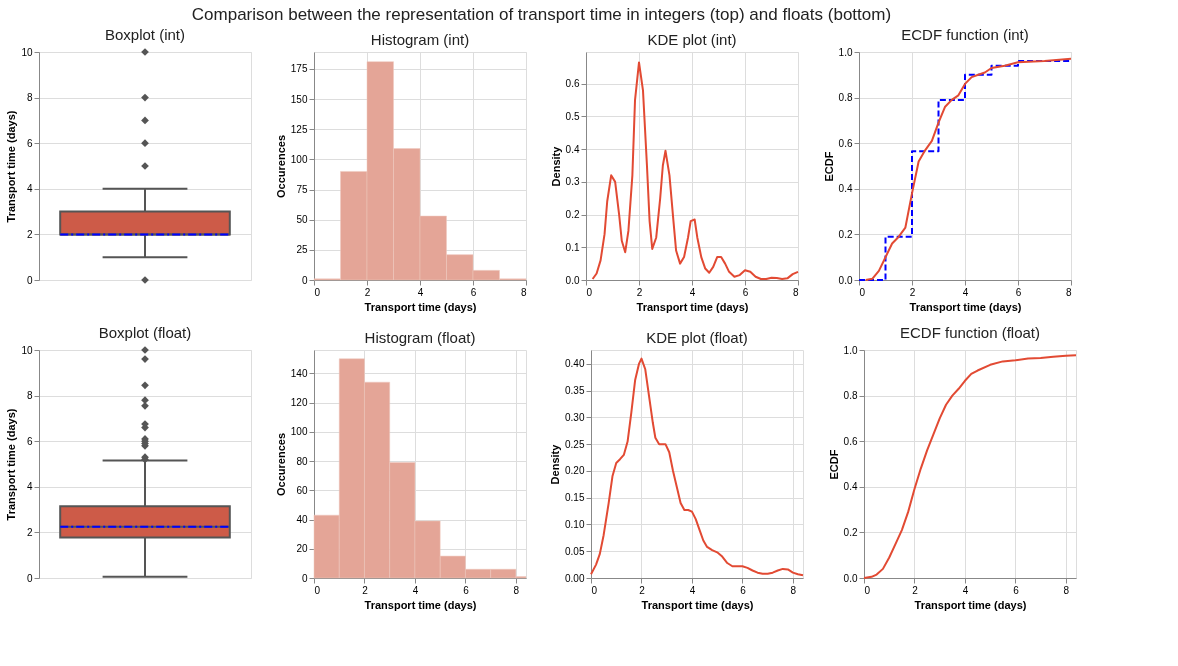 The image size is (1178, 666). What do you see at coordinates (575, 578) in the screenshot?
I see `y-tick-label: 0.00` at bounding box center [575, 578].